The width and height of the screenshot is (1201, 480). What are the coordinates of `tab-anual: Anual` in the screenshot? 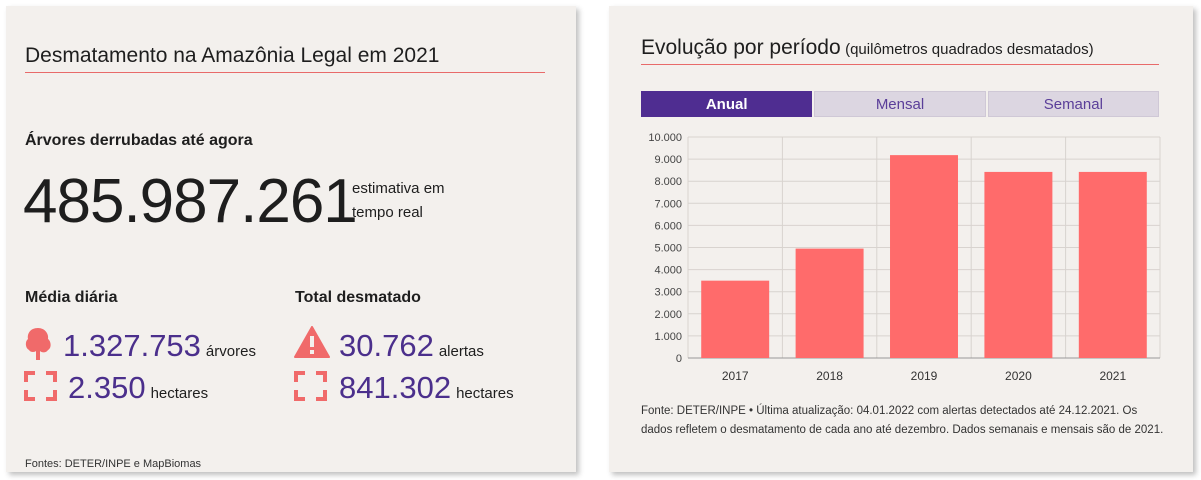 It's located at (727, 104).